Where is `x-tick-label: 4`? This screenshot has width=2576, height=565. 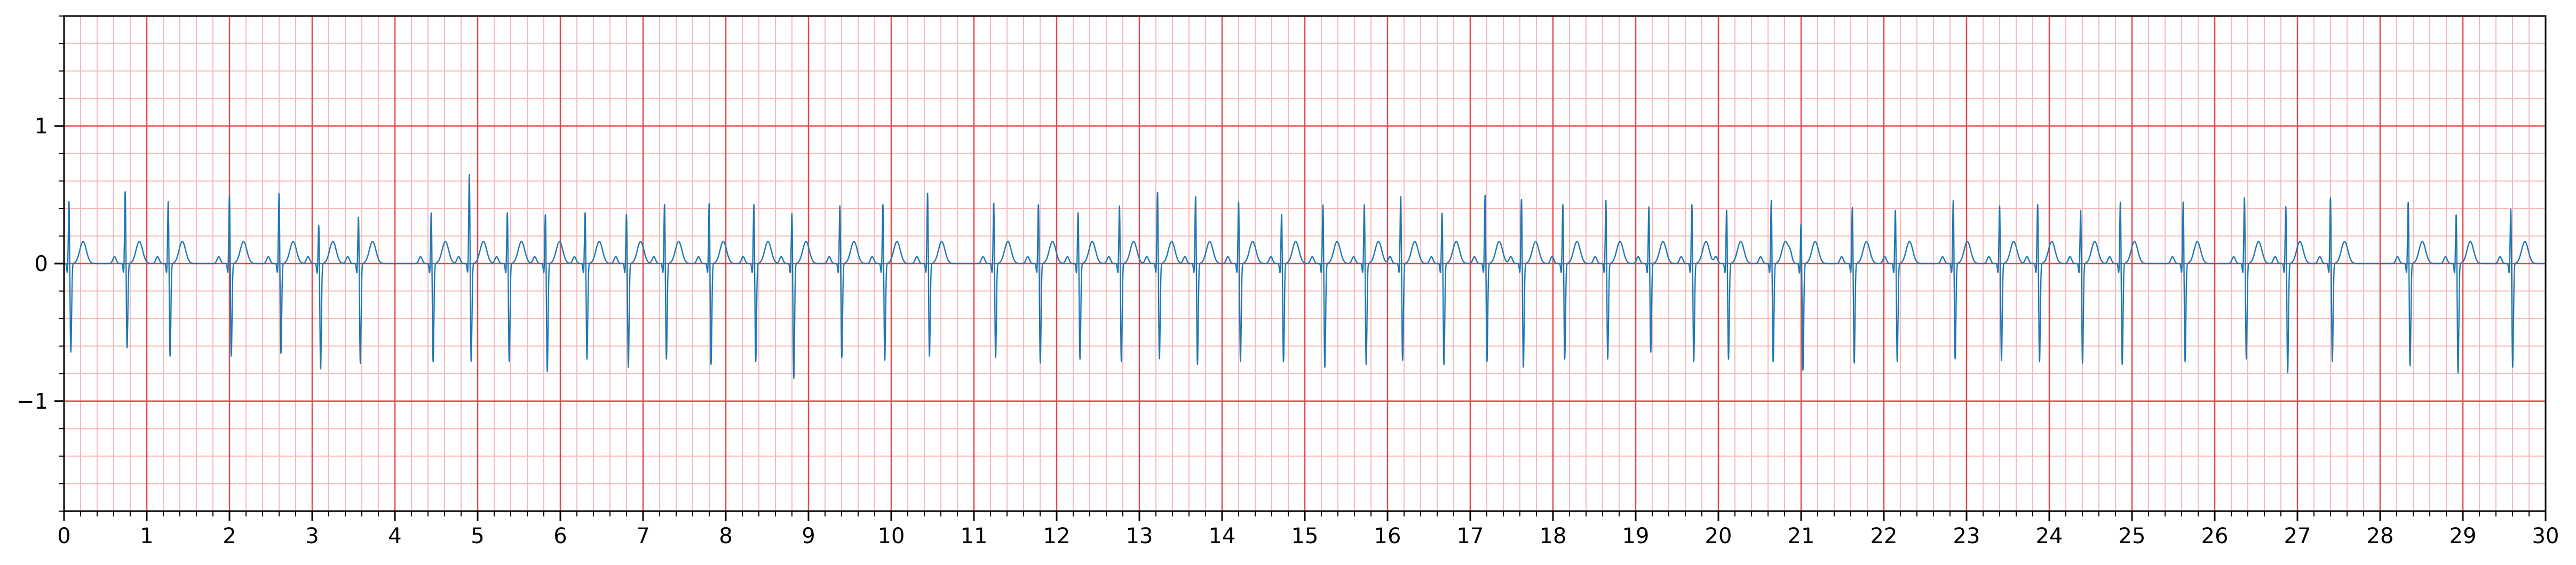 x-tick-label: 4 is located at coordinates (394, 536).